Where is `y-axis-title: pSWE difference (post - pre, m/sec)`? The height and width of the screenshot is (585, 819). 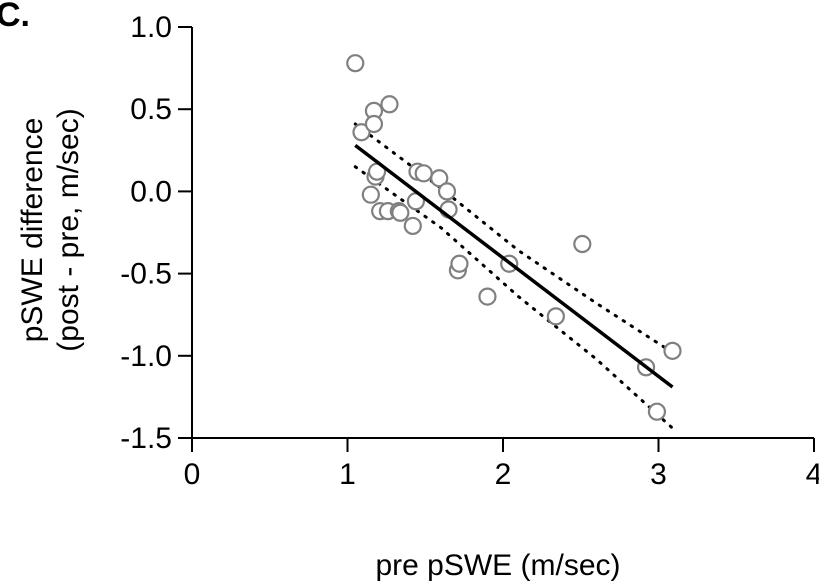 y-axis-title: pSWE difference (post - pre, m/sec) is located at coordinates (50, 229).